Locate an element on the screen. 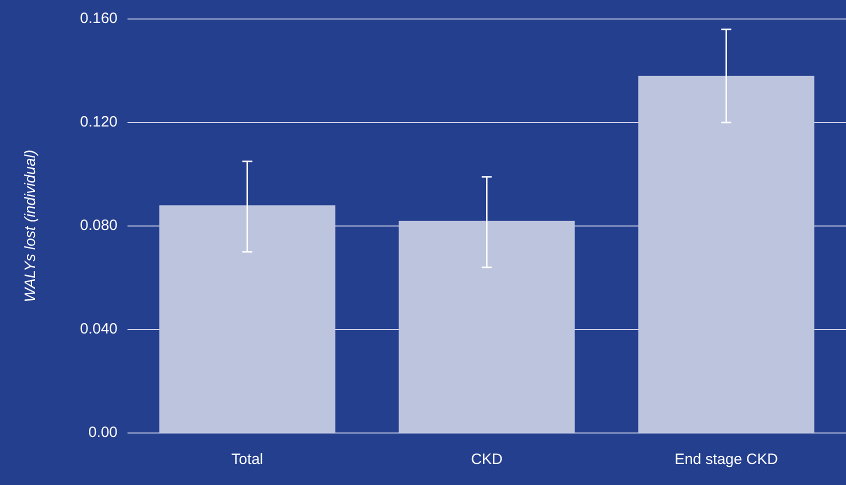 Image resolution: width=846 pixels, height=485 pixels. y-tick-label: 0.120 is located at coordinates (99, 122).